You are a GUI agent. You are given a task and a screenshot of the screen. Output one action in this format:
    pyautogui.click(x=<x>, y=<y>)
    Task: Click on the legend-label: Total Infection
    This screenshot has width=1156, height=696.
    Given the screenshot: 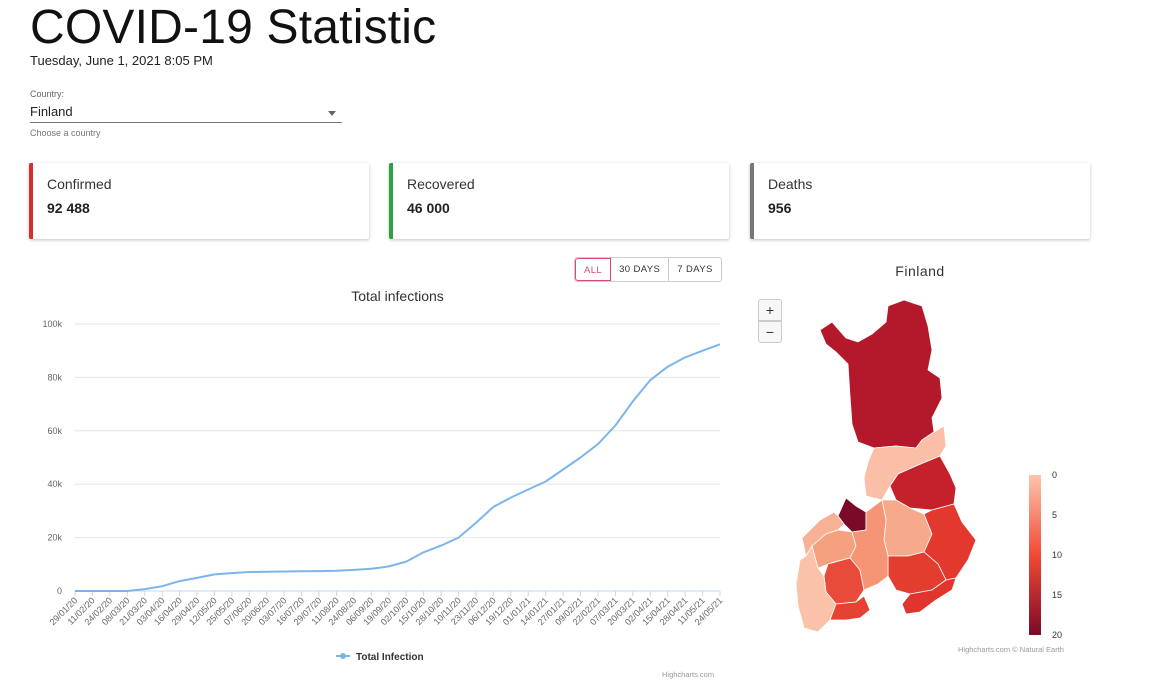 What is the action you would take?
    pyautogui.click(x=390, y=657)
    